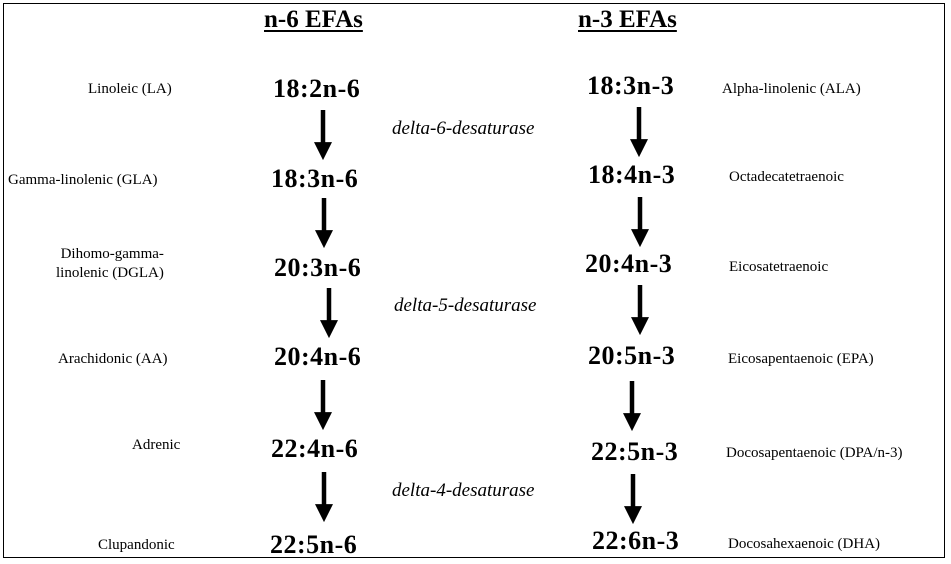  Describe the element at coordinates (110, 273) in the screenshot. I see `n6-name-dgla-line2: linolenic (DGLA)` at that location.